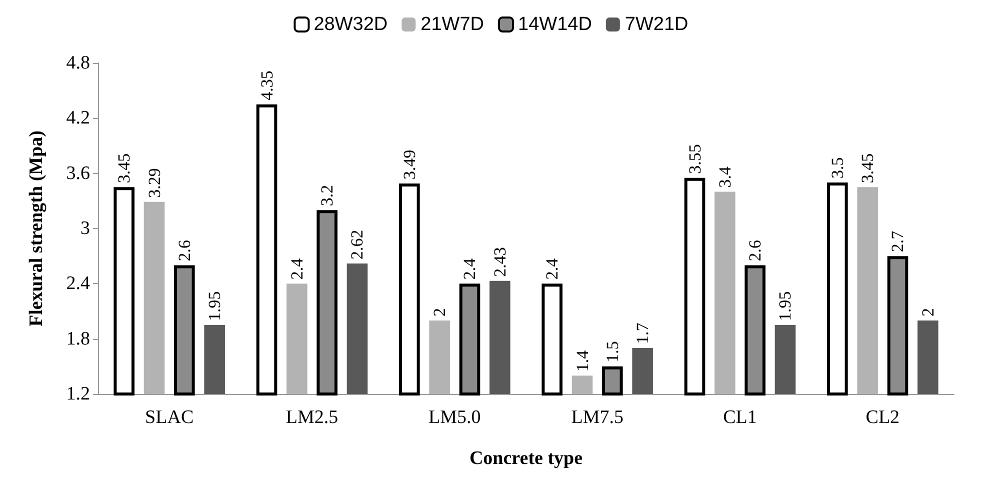  Describe the element at coordinates (454, 417) in the screenshot. I see `x-tick-label: LM5.0` at that location.